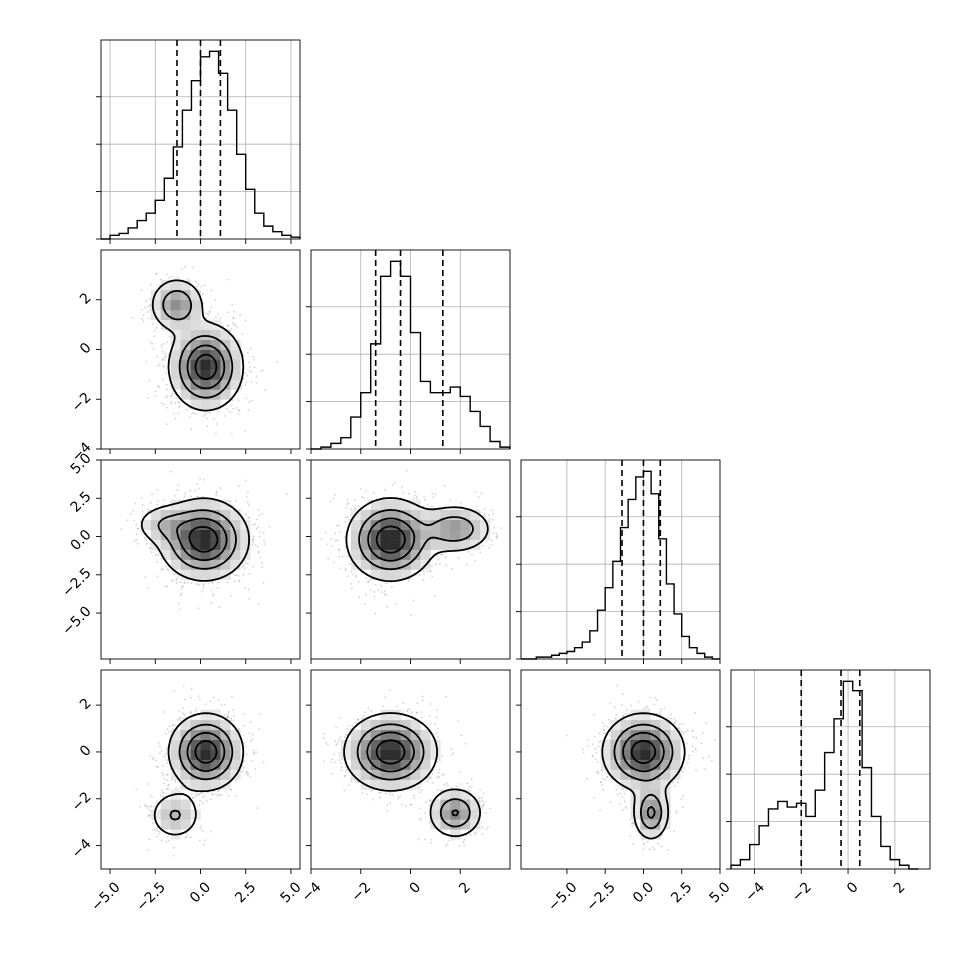  Describe the element at coordinates (86, 704) in the screenshot. I see `ytick-label-3-3: 2` at that location.